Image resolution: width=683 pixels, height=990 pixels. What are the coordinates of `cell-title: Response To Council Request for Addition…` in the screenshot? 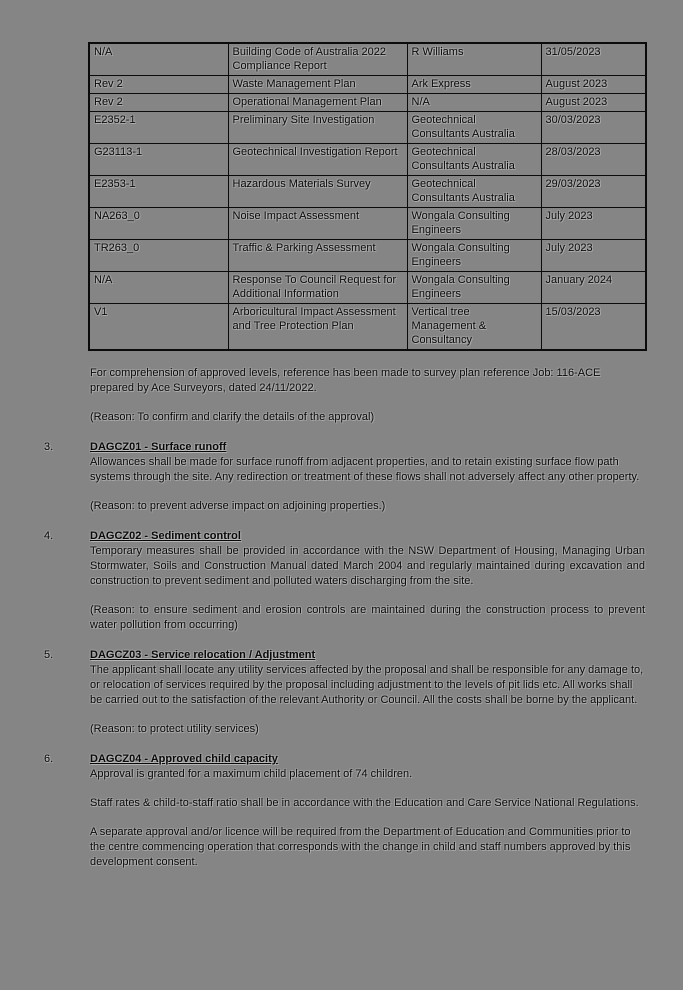 It's located at (317, 287).